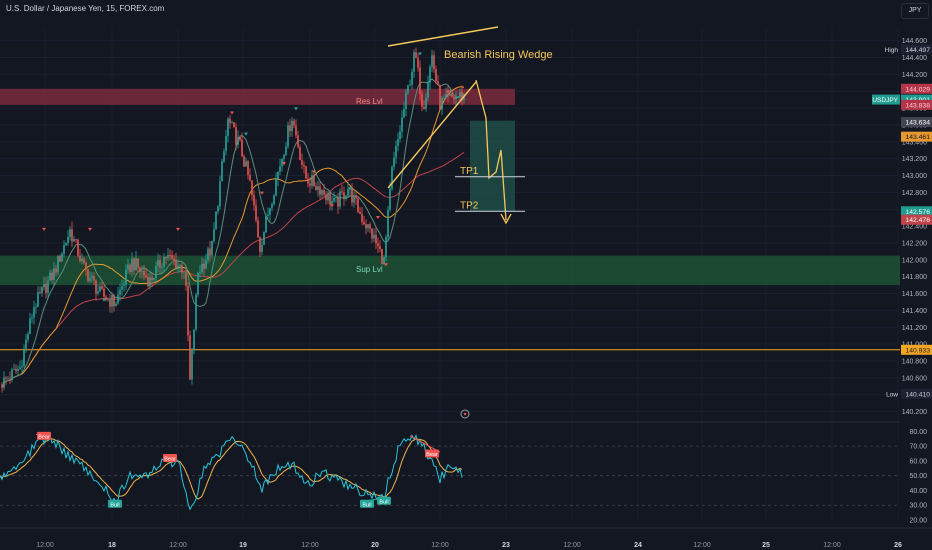  What do you see at coordinates (914, 412) in the screenshot?
I see `price-tick-label: 140.200` at bounding box center [914, 412].